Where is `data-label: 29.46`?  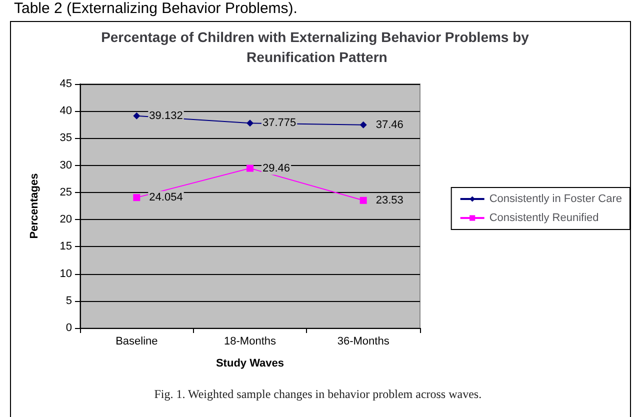 data-label: 29.46 is located at coordinates (276, 168).